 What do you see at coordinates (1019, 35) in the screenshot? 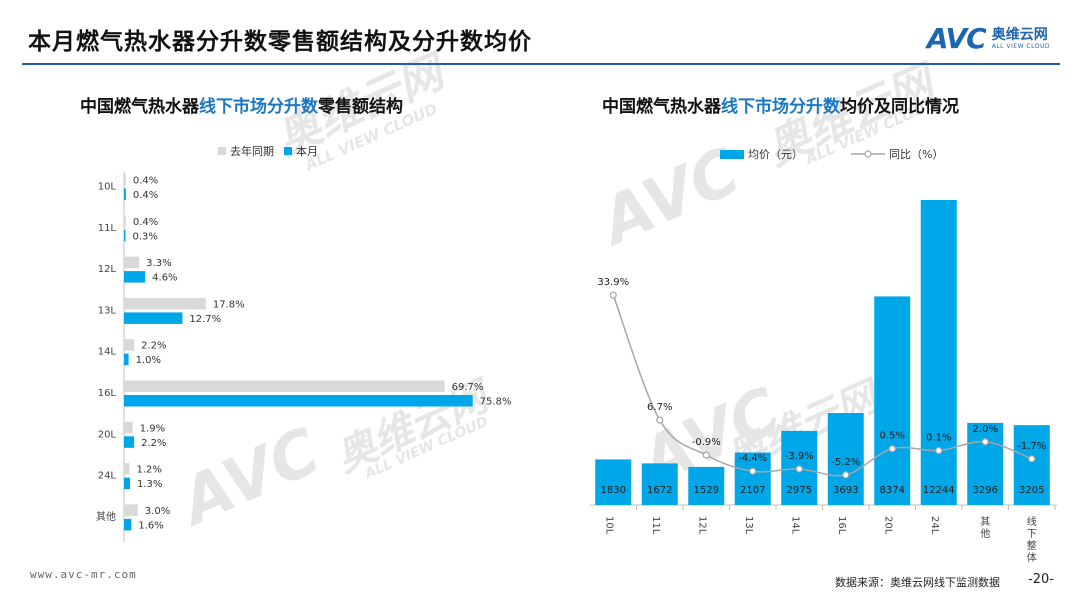
I see `brand-name: 奥维云网` at bounding box center [1019, 35].